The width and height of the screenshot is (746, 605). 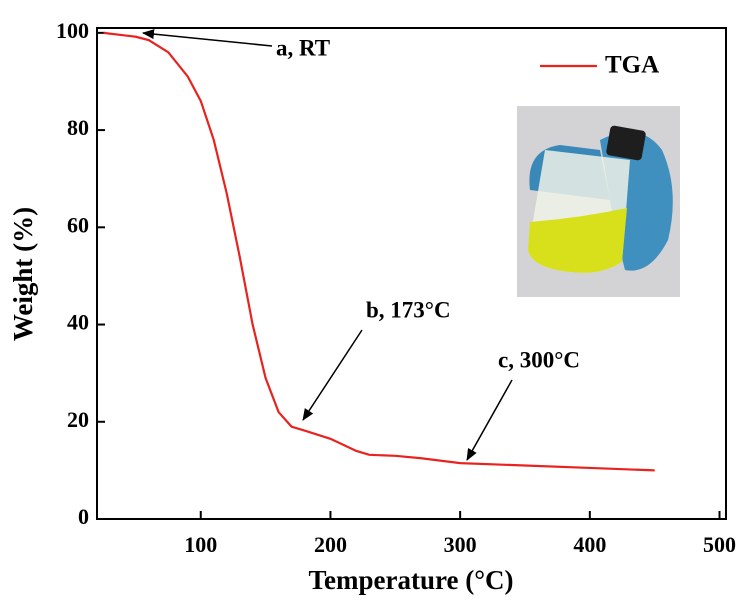 What do you see at coordinates (410, 580) in the screenshot?
I see `x-axis-label: Temperature (°C)` at bounding box center [410, 580].